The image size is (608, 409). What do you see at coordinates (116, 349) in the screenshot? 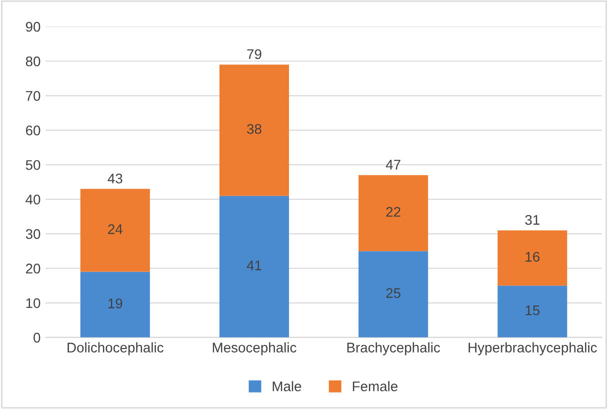
I see `x-tick-label: Dolichocephalic` at bounding box center [116, 349].